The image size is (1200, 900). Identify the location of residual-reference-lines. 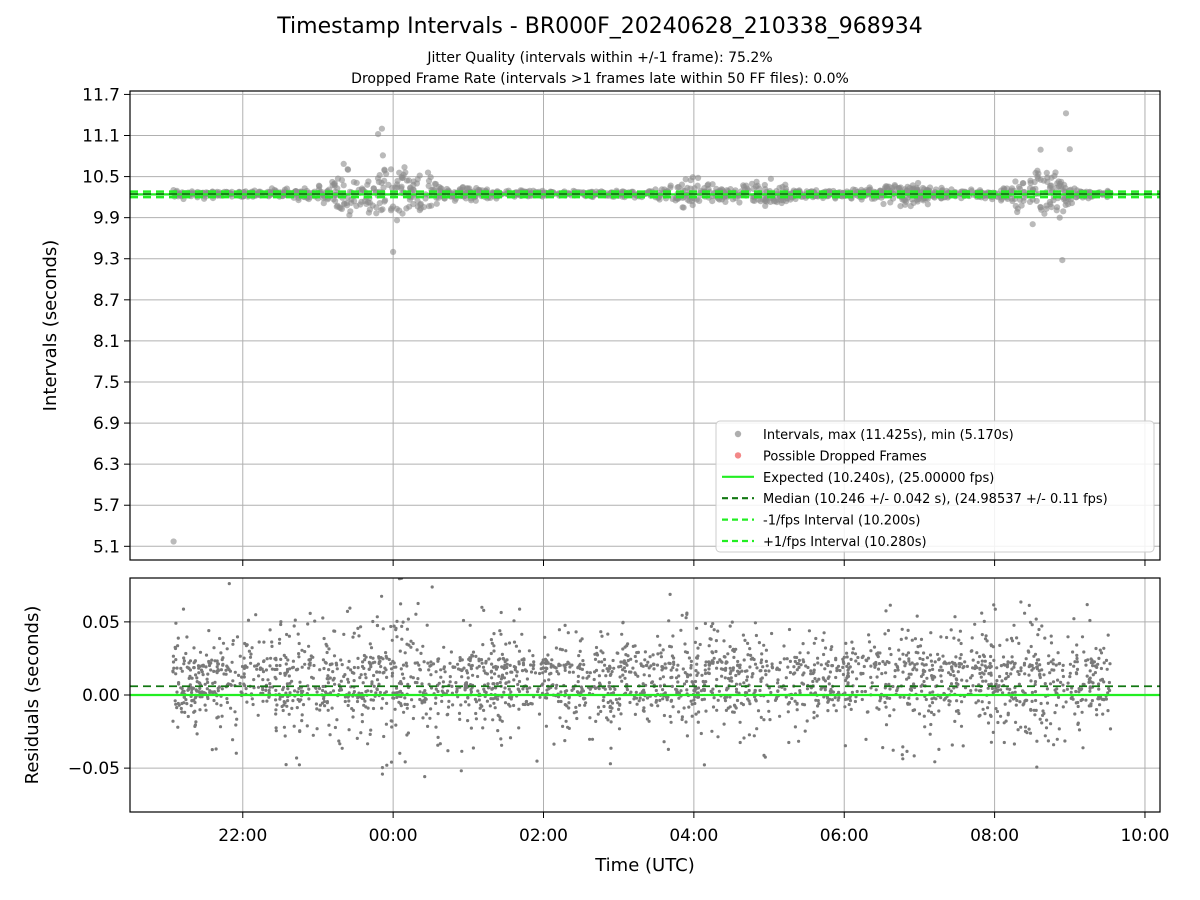
(645, 691).